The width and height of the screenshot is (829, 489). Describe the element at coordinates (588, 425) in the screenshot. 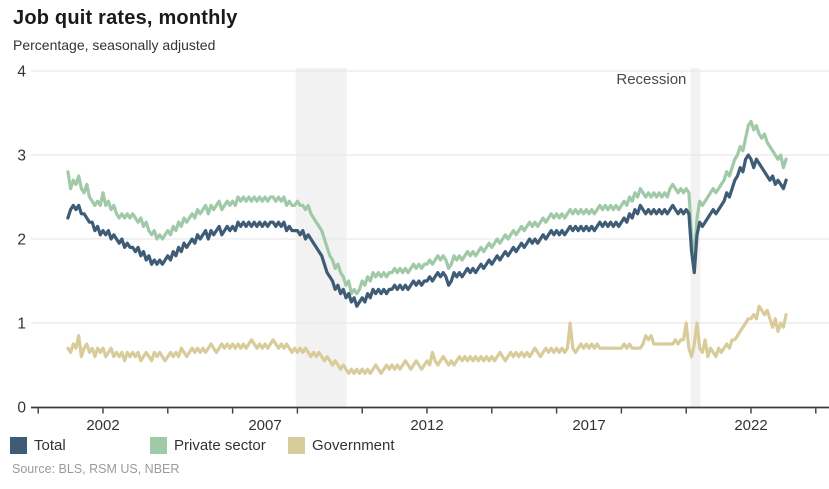

I see `x-tick-label: 2017` at that location.